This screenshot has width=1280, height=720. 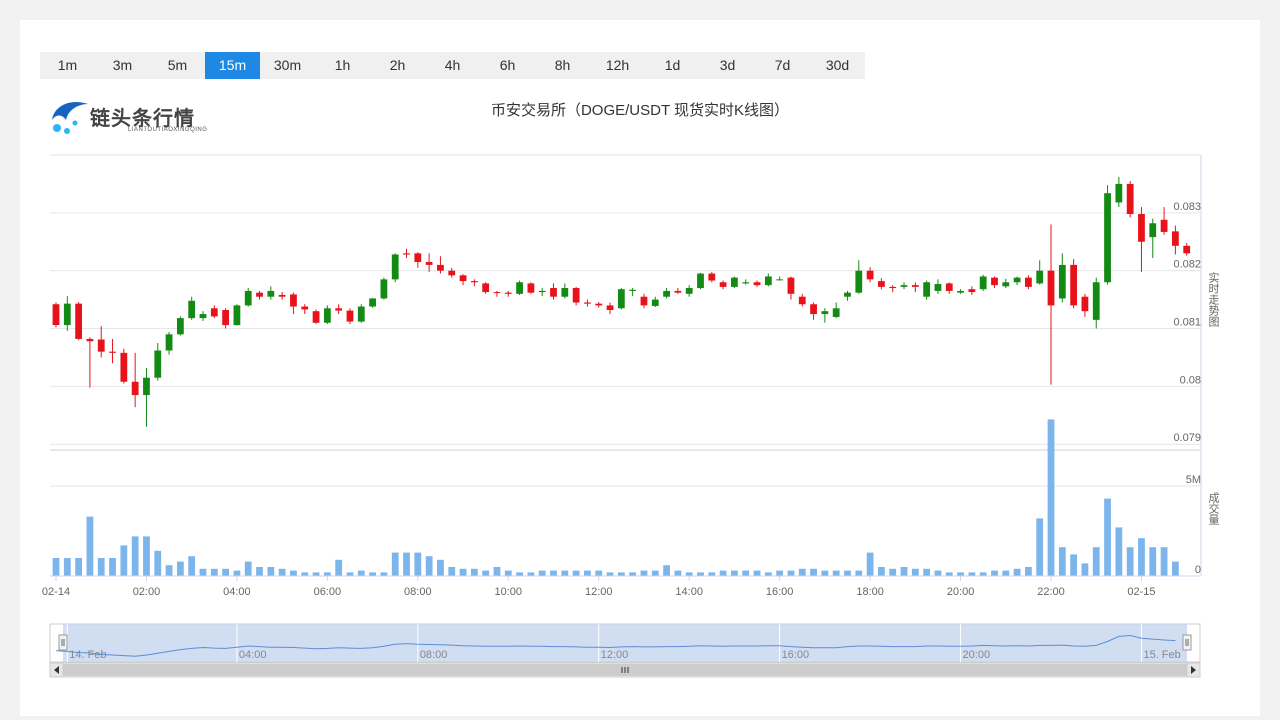 What do you see at coordinates (507, 65) in the screenshot?
I see `period-tab-6h: 6h` at bounding box center [507, 65].